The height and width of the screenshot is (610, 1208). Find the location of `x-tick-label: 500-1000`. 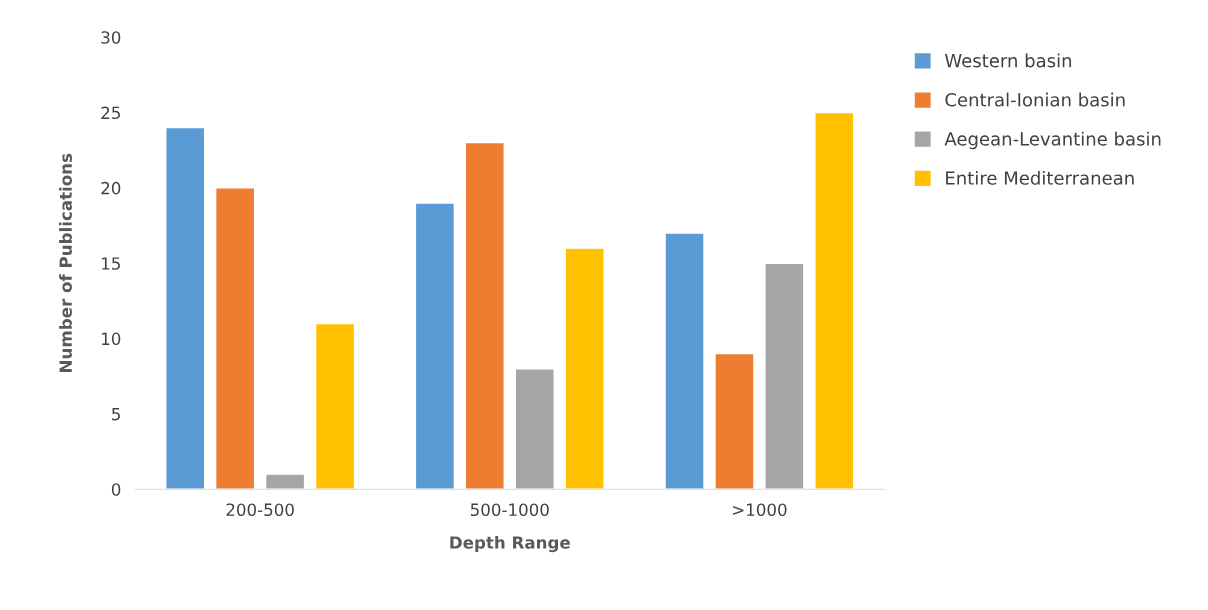

x-tick-label: 500-1000 is located at coordinates (509, 510).